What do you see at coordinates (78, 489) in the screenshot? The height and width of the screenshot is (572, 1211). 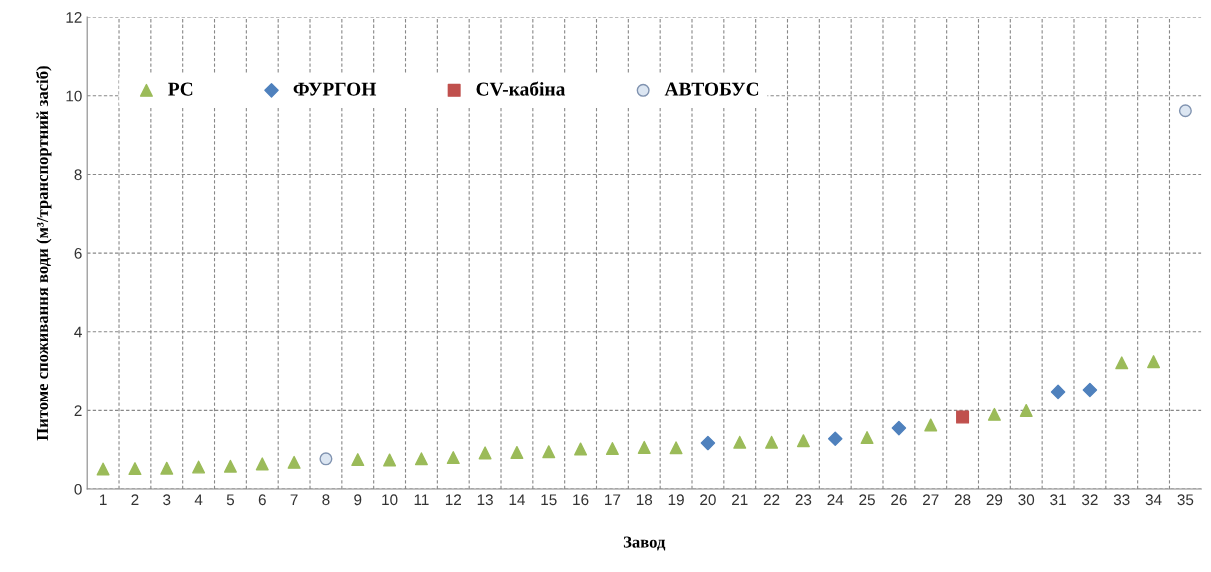 I see `y-tick-label: 0` at bounding box center [78, 489].